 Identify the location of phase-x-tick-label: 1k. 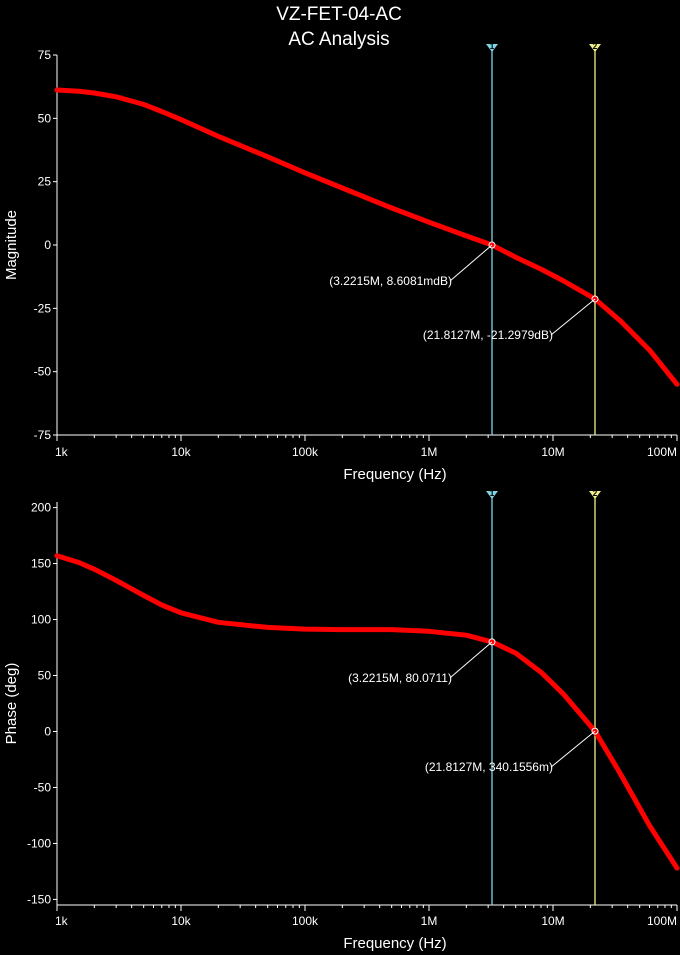
(62, 921).